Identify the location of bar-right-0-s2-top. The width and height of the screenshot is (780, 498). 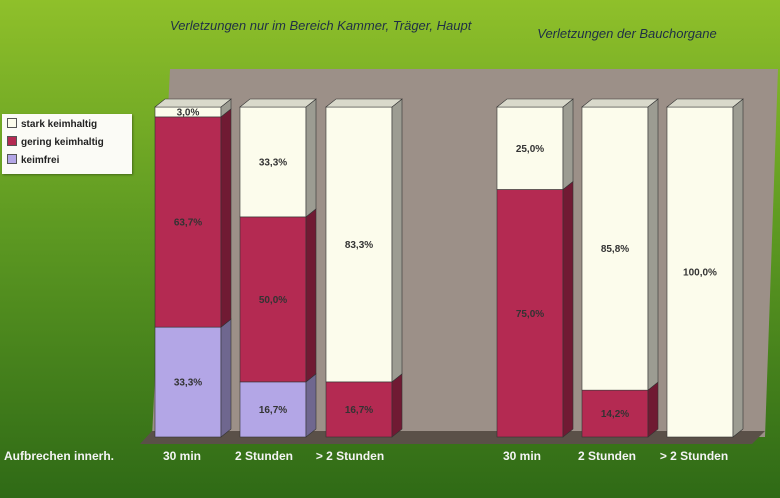
(535, 103).